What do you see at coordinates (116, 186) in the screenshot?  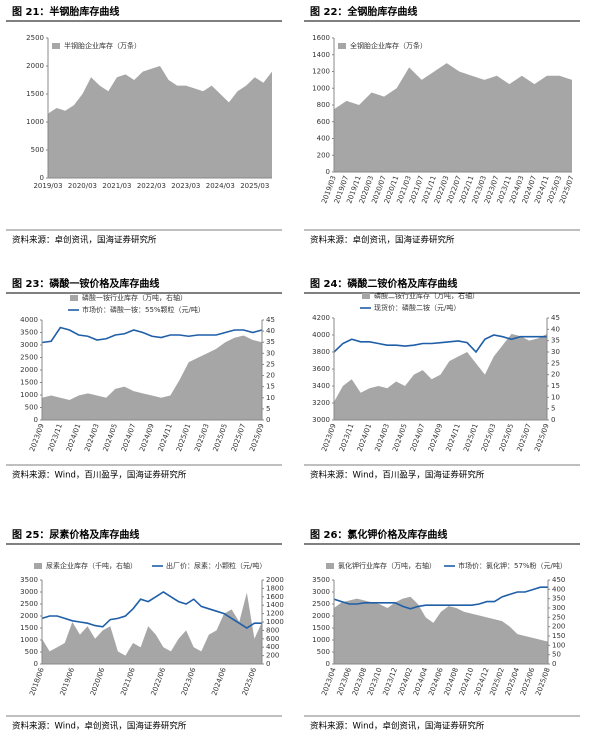 I see `x-tick-label: 2021/03` at bounding box center [116, 186].